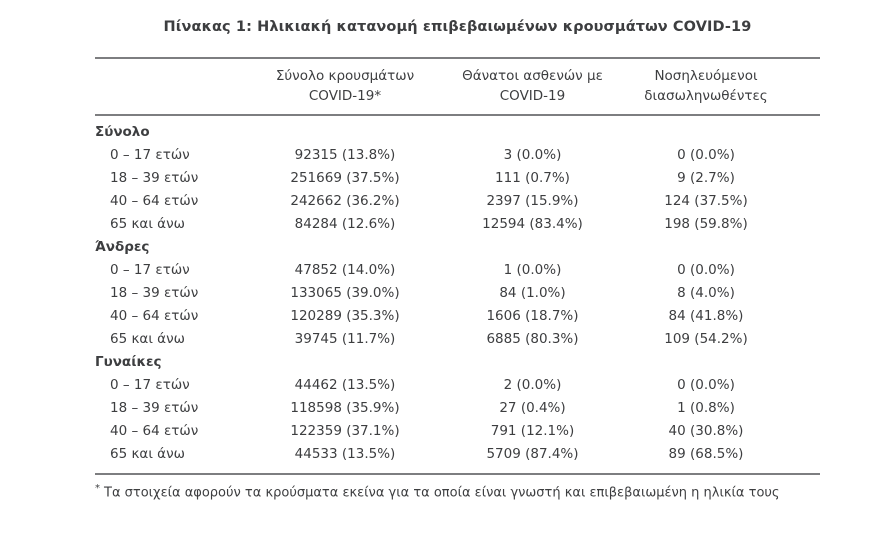 This screenshot has width=880, height=540. What do you see at coordinates (532, 339) in the screenshot?
I see `deaths-value: 6885 (80.3%)` at bounding box center [532, 339].